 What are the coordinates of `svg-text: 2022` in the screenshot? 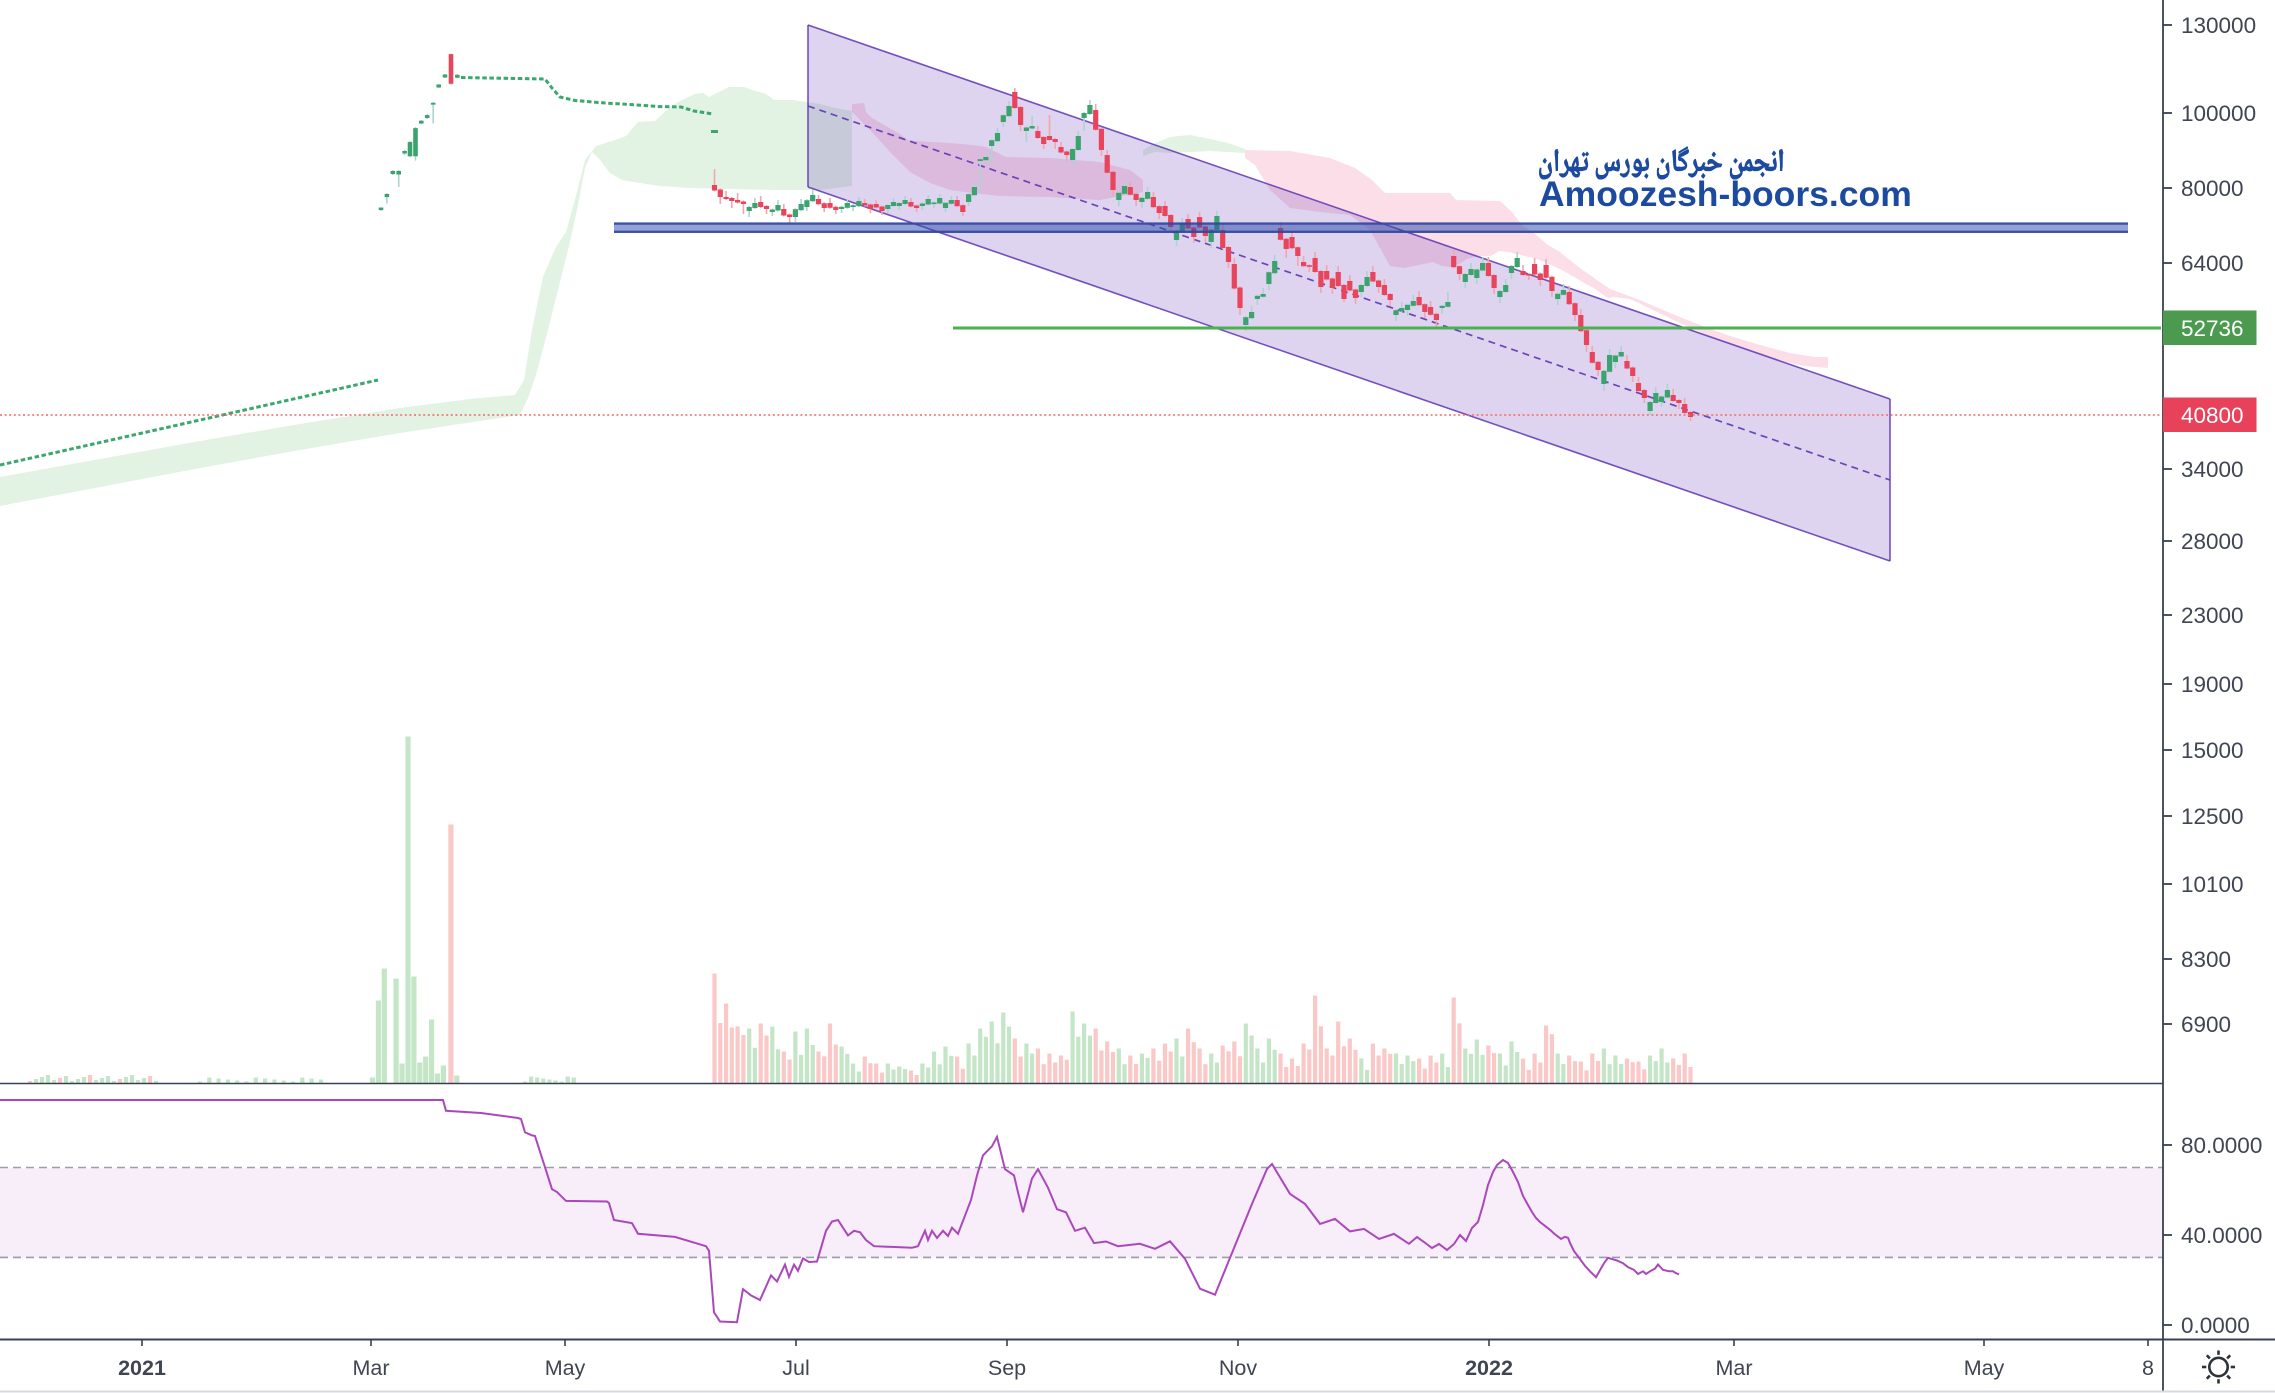 It's located at (1489, 1368).